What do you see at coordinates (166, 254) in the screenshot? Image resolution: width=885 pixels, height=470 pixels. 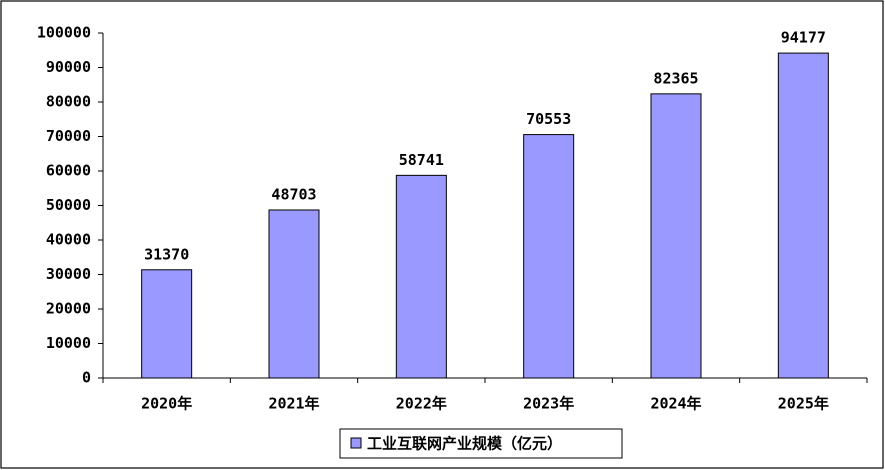 I see `data-label: 31370` at bounding box center [166, 254].